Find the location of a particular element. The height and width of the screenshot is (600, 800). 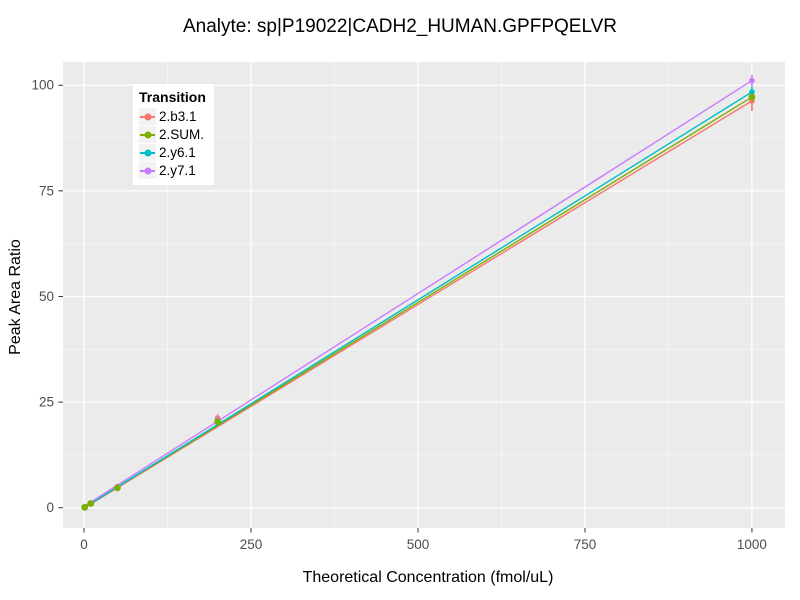

legend-item-label: 2.b3.1 is located at coordinates (178, 116).